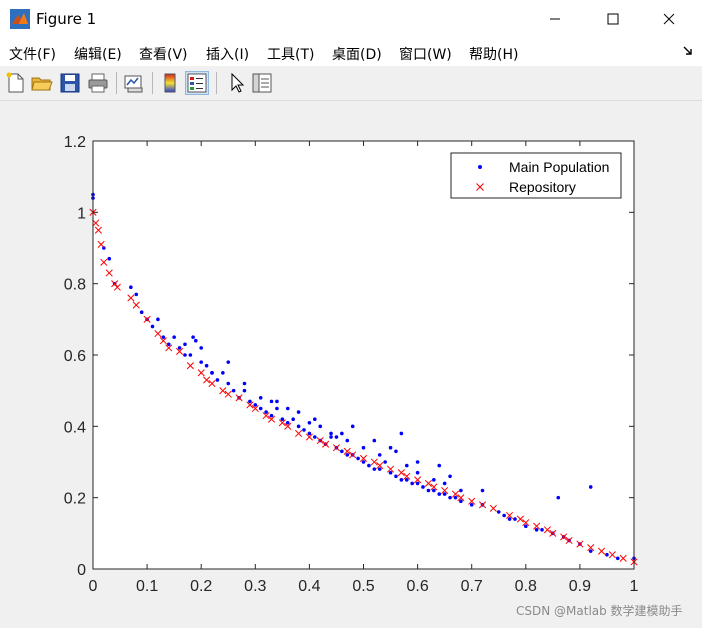 This screenshot has height=628, width=702. Describe the element at coordinates (98, 83) in the screenshot. I see `print-figure-button` at that location.